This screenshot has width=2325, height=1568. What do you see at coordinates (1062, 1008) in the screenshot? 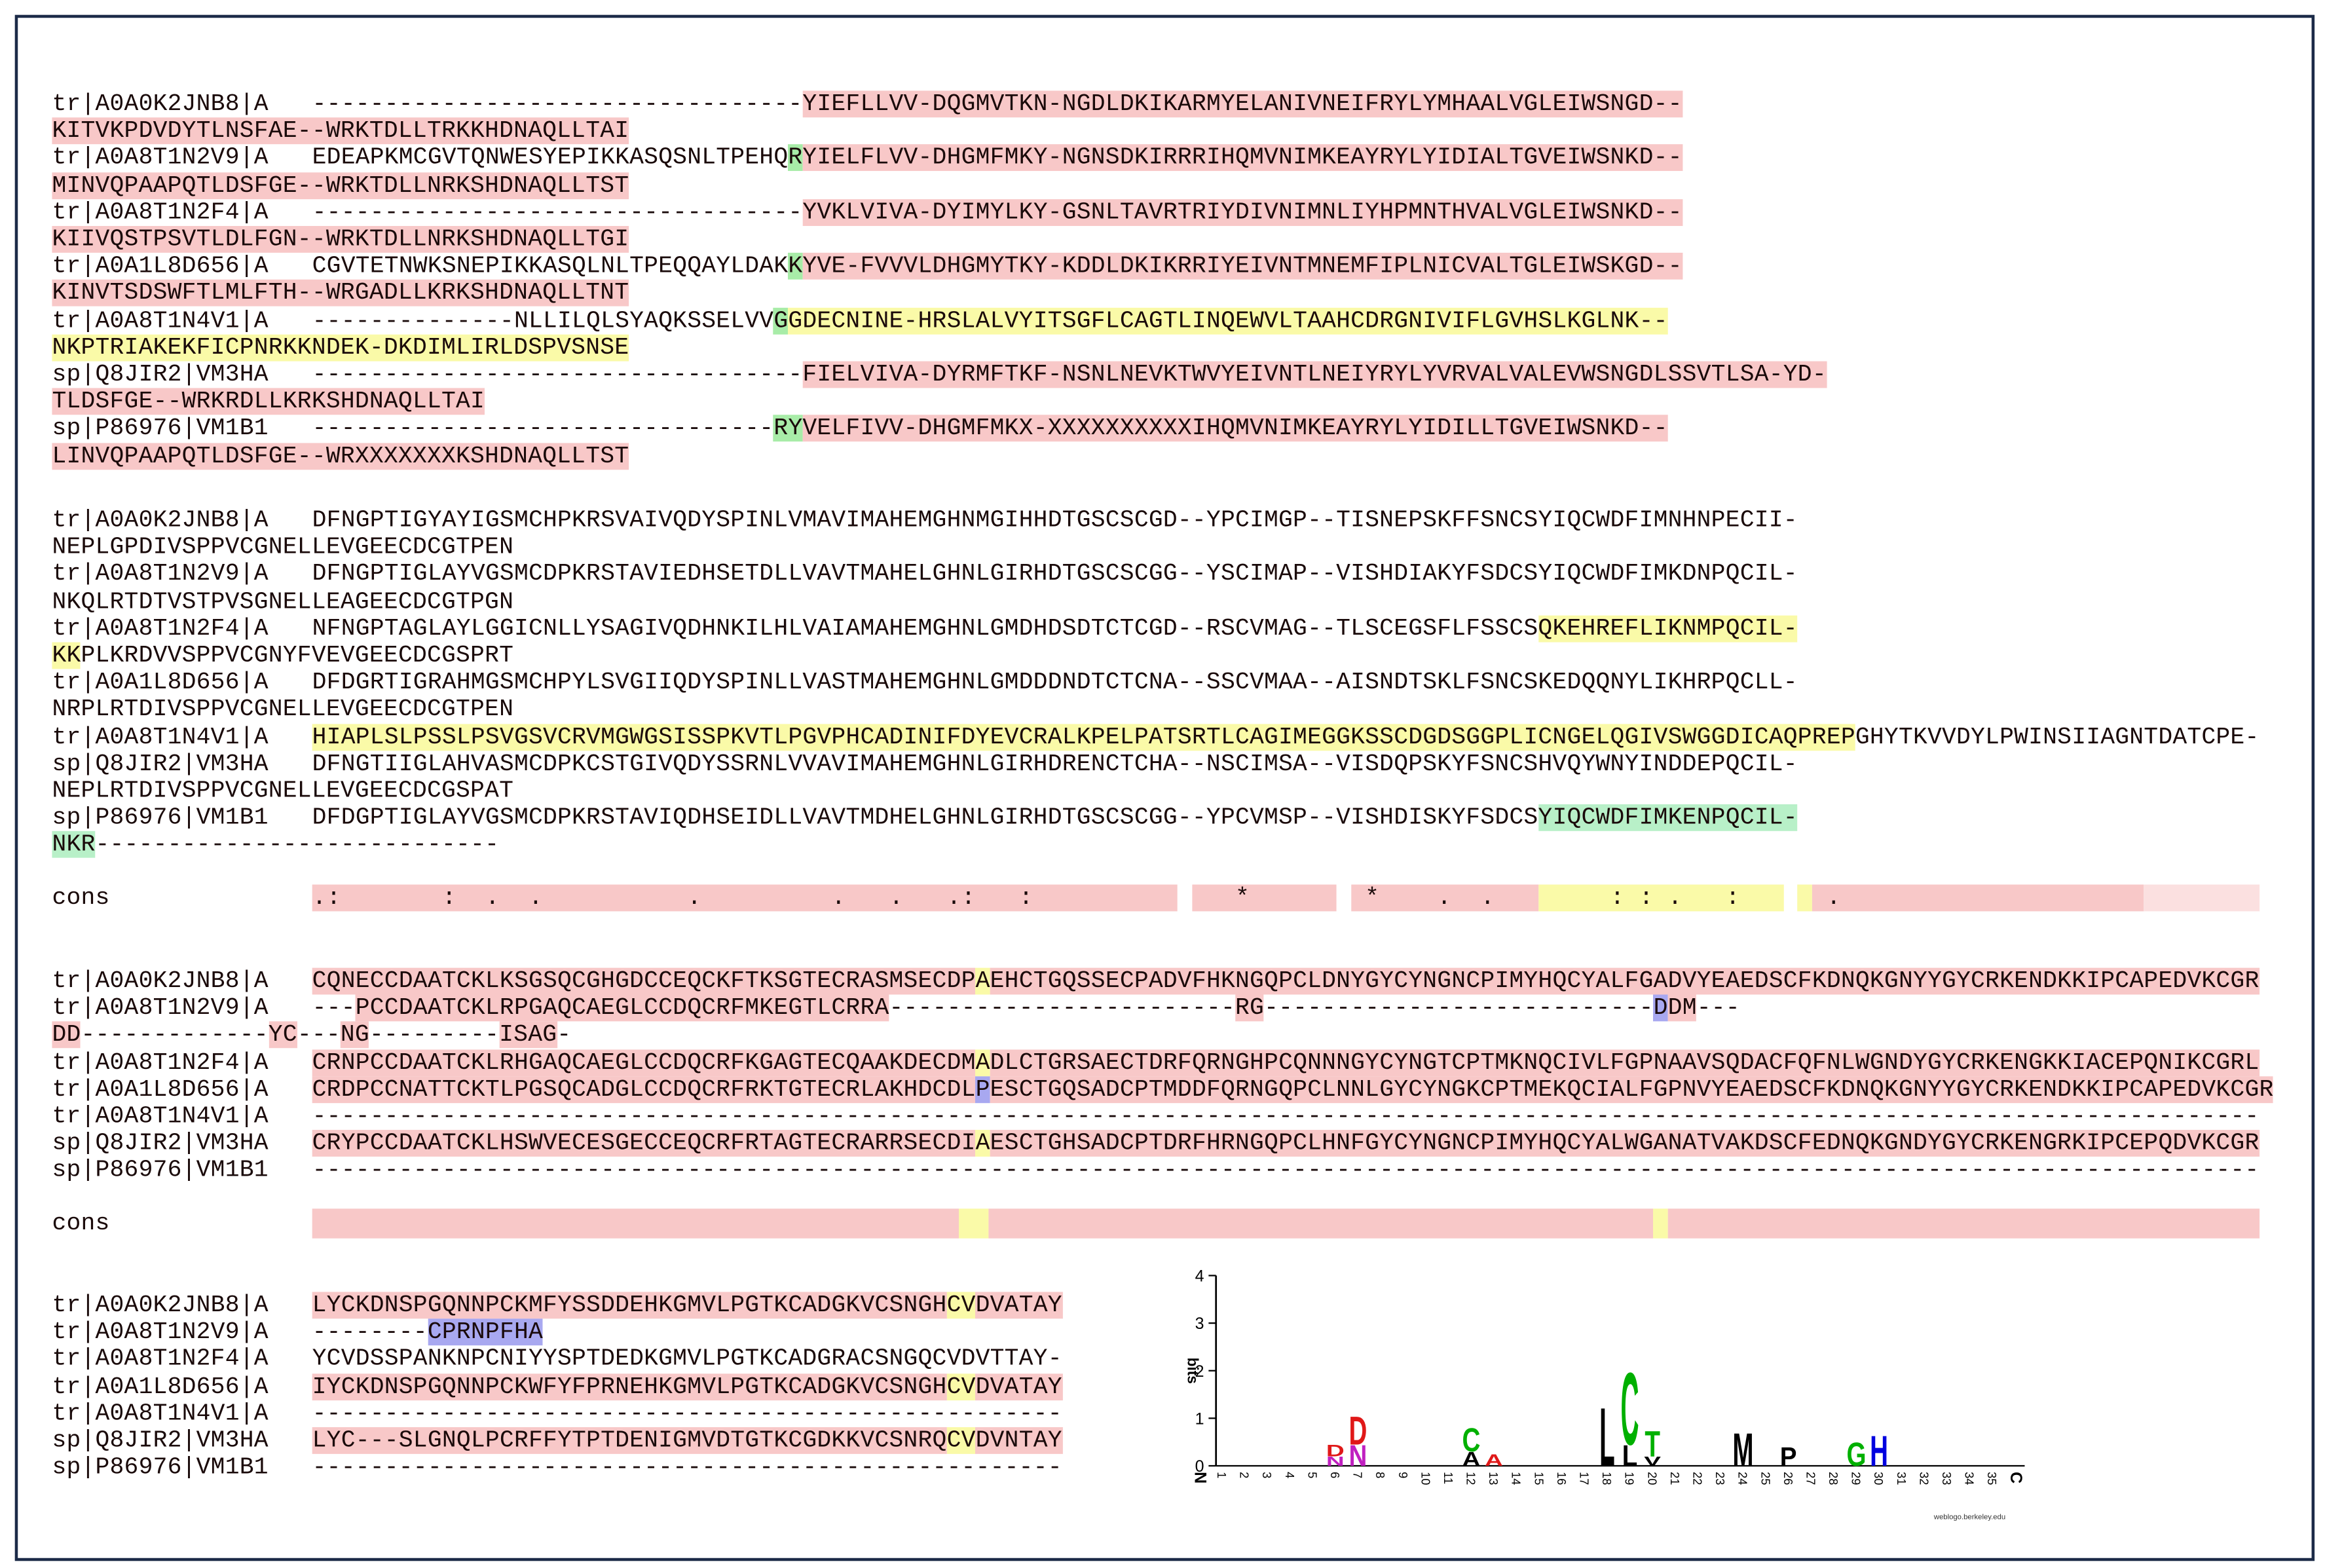
I see `sequence-segment: ------------------------` at bounding box center [1062, 1008].